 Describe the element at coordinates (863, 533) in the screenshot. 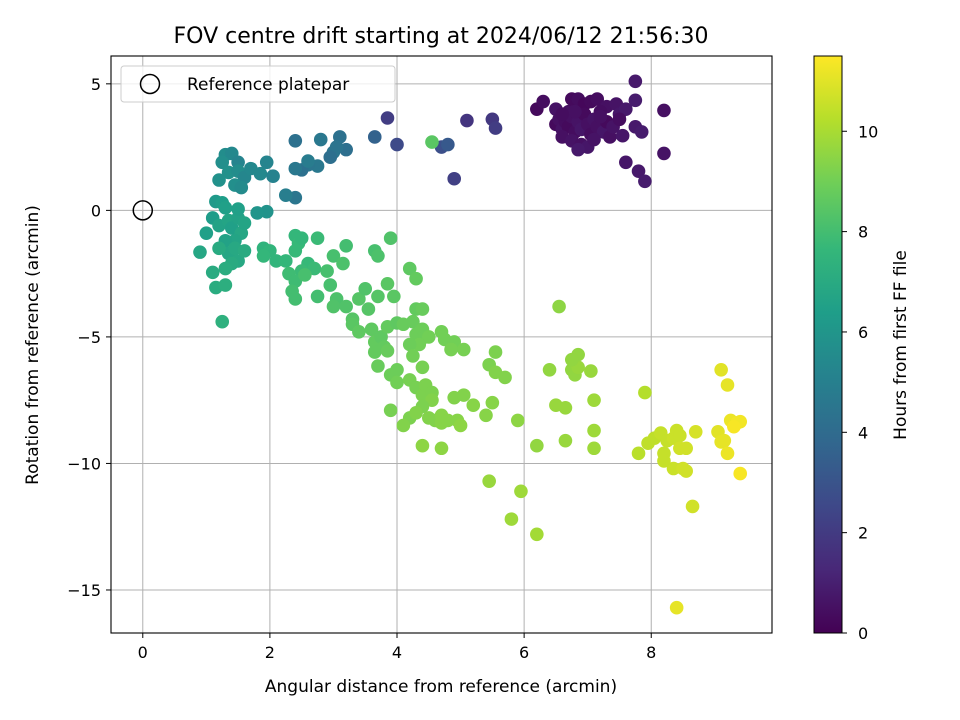

I see `colorbar-tick-label: 2` at that location.